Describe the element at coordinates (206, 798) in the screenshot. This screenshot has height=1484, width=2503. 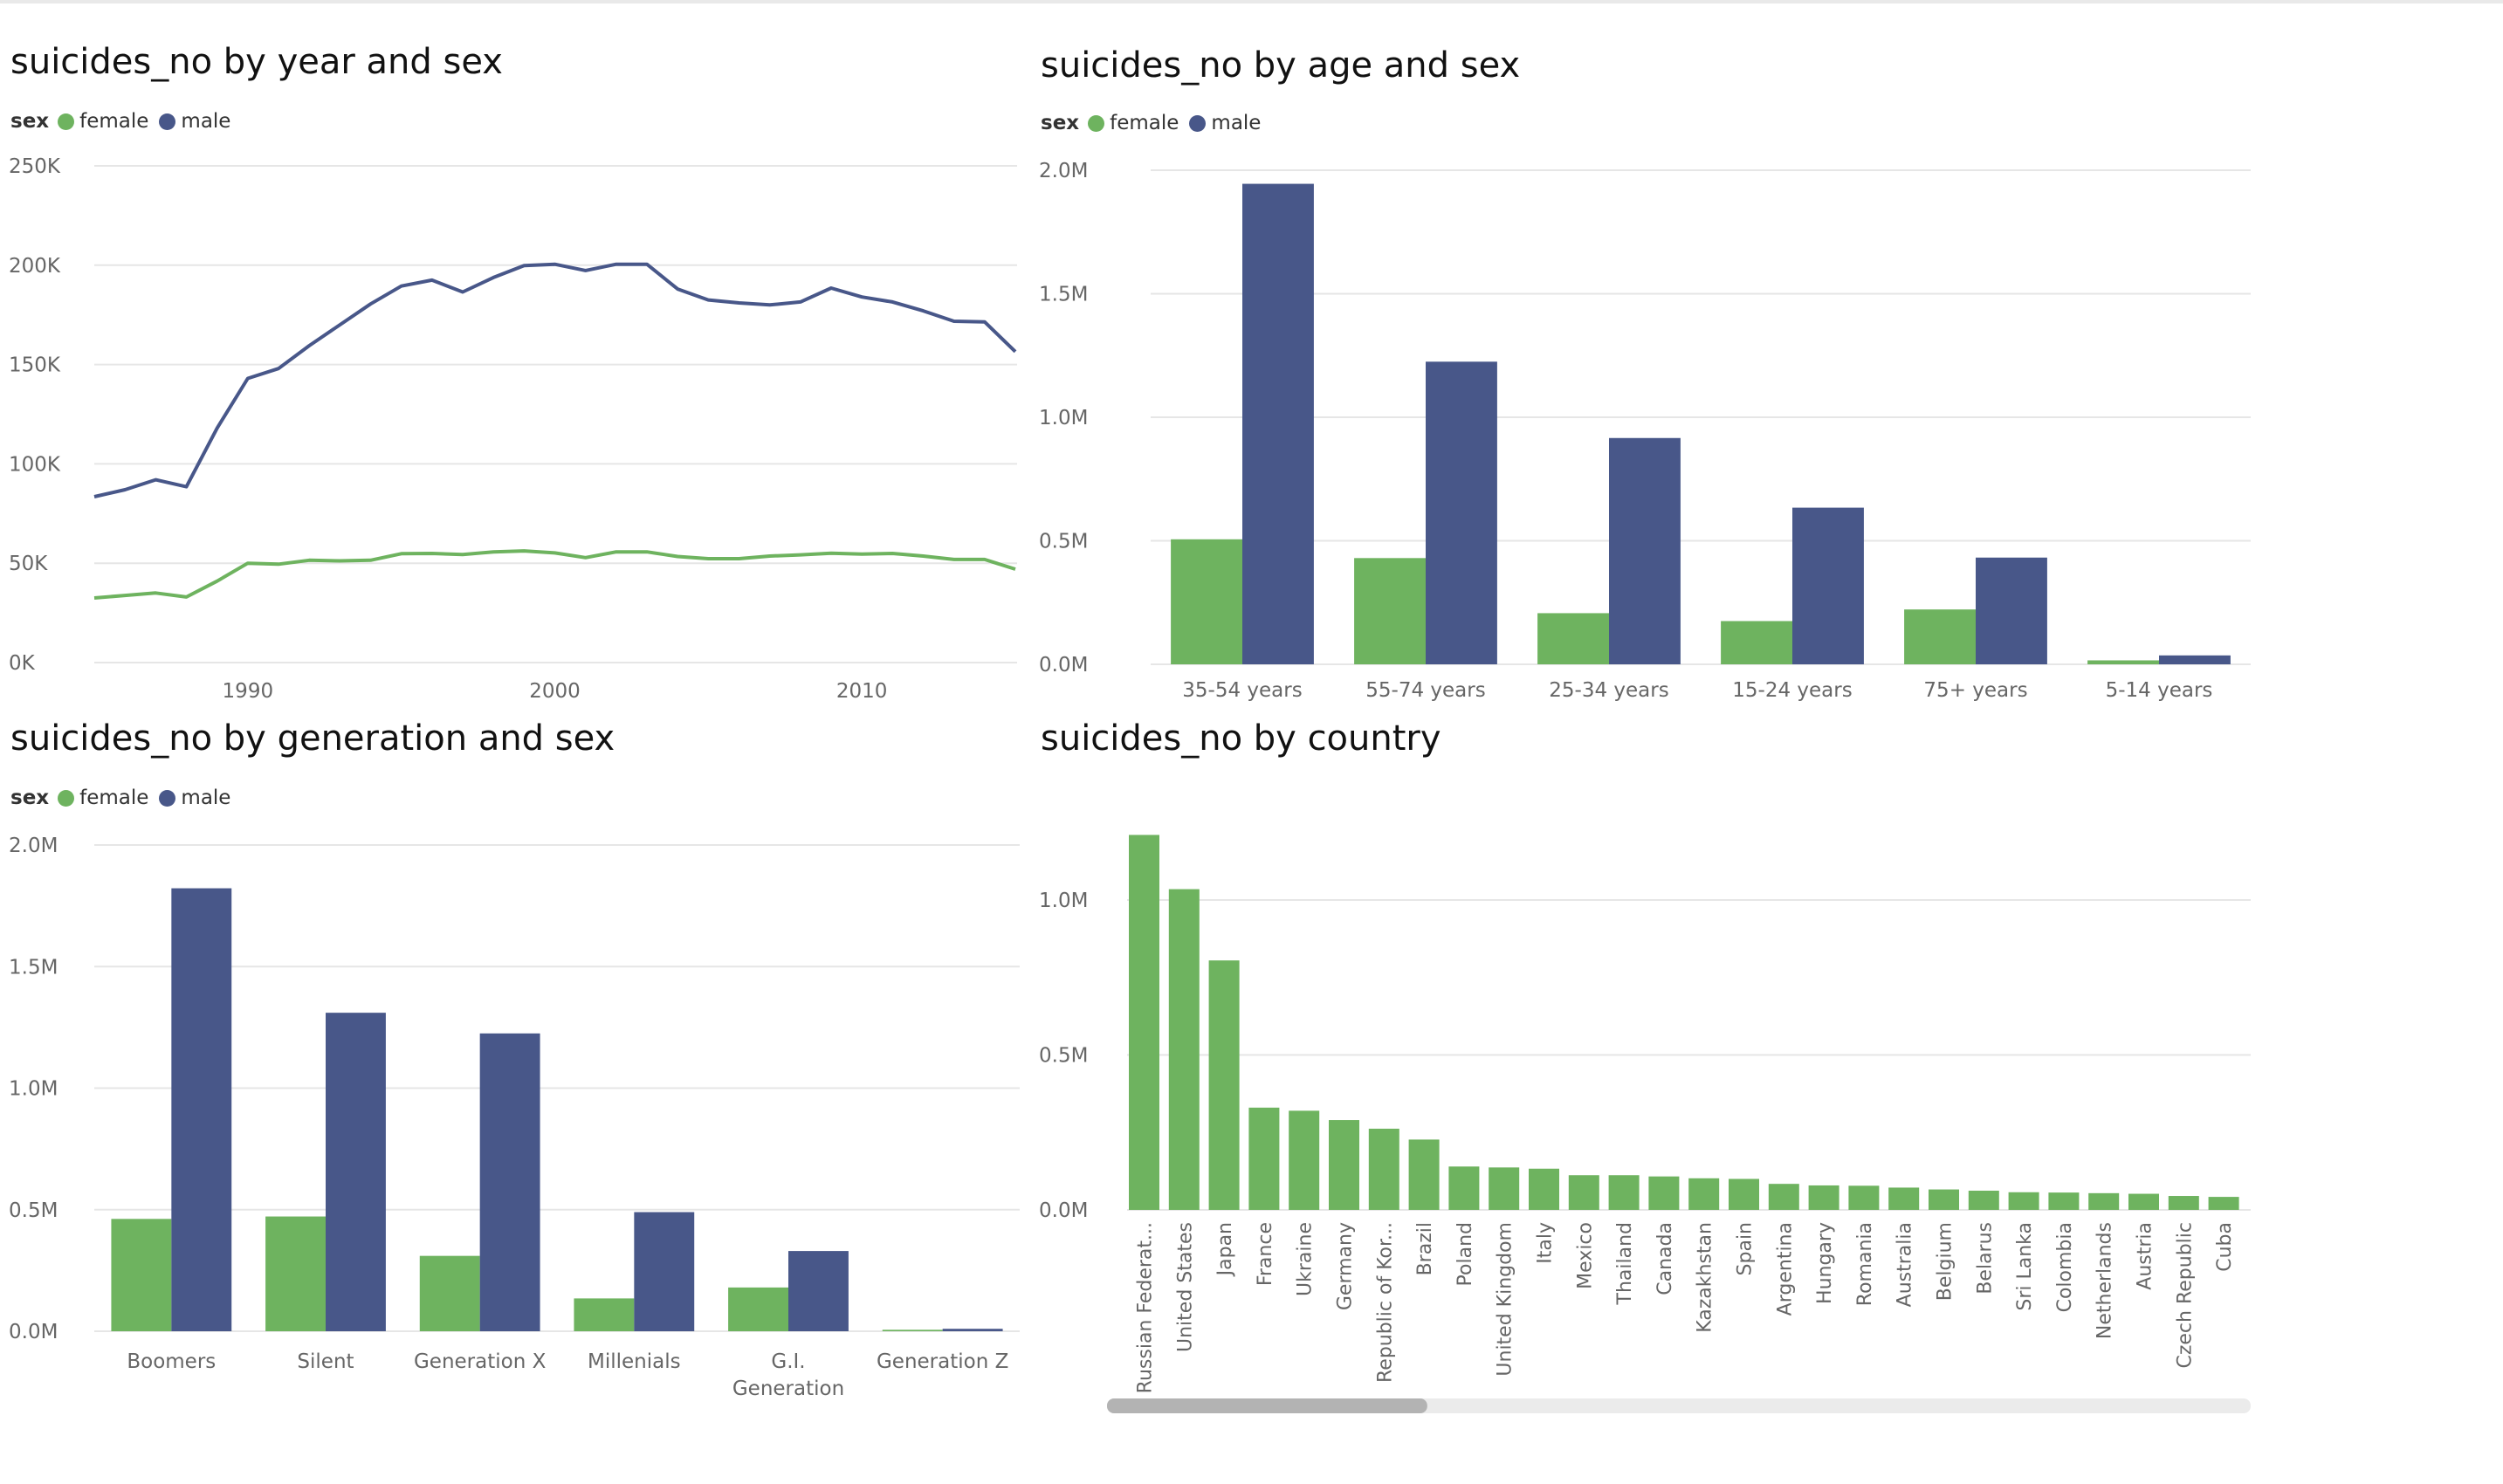
I see `legend-label: male` at that location.